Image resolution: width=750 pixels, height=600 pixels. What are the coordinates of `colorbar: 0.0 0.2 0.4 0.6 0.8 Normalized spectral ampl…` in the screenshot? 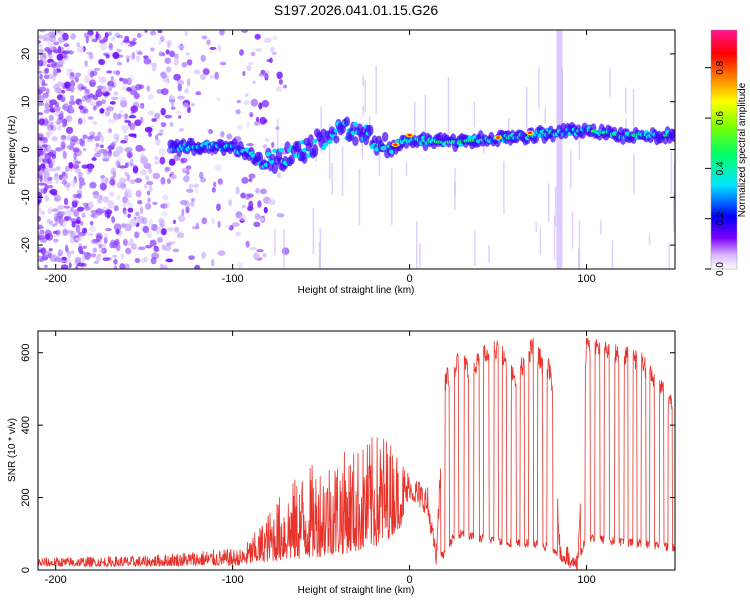 It's located at (726, 152).